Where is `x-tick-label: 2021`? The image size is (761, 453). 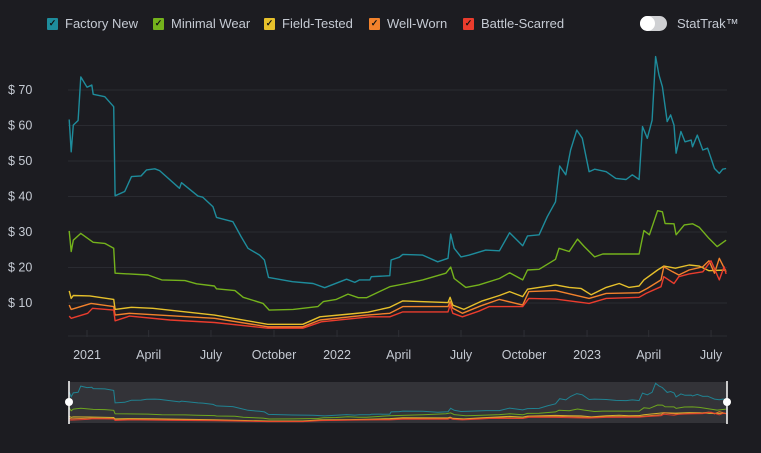
x-tick-label: 2021 is located at coordinates (87, 355).